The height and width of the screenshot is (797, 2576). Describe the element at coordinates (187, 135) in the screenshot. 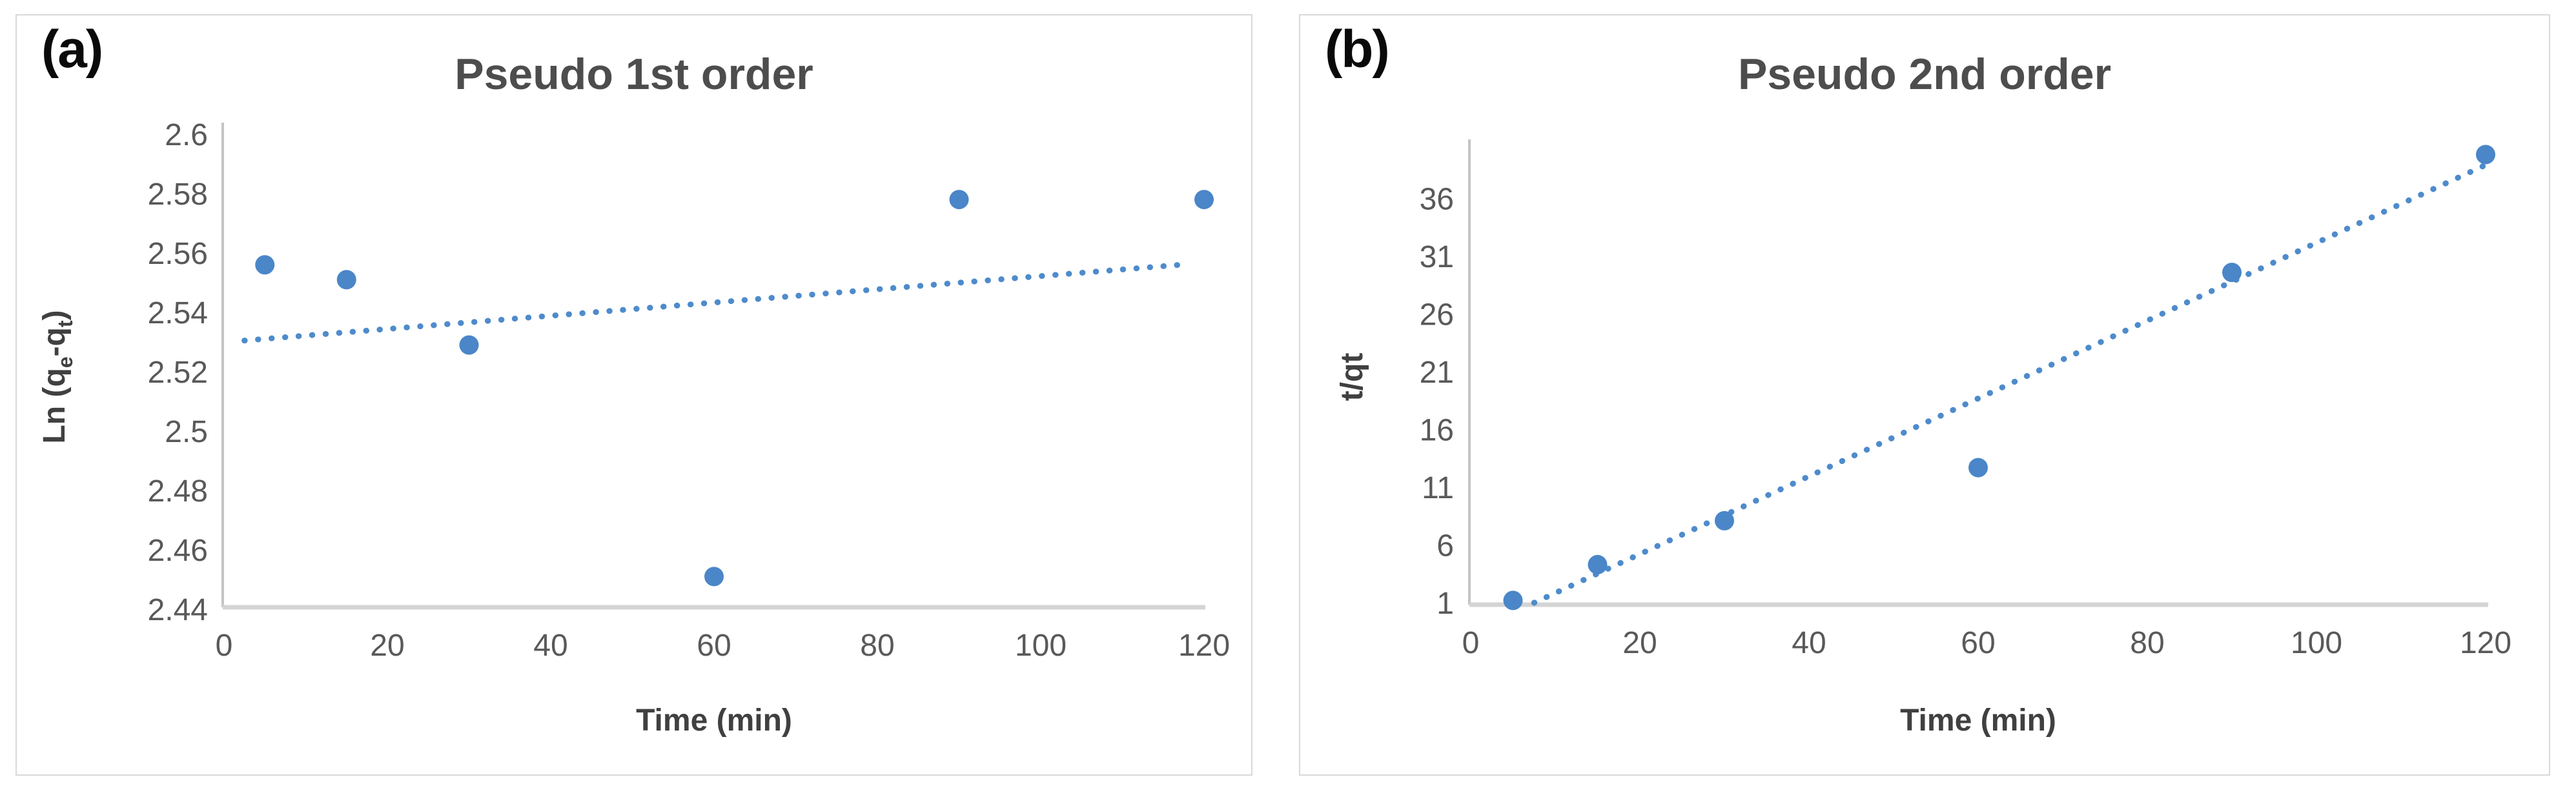

I see `y-tick-label: 2.6` at that location.